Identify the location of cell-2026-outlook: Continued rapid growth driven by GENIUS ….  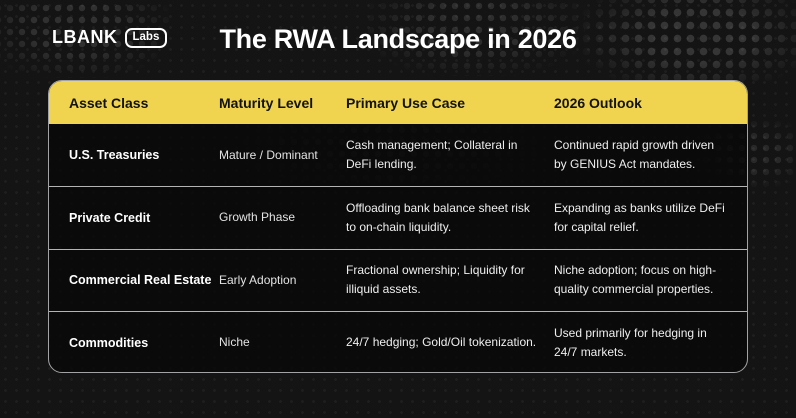
(634, 155).